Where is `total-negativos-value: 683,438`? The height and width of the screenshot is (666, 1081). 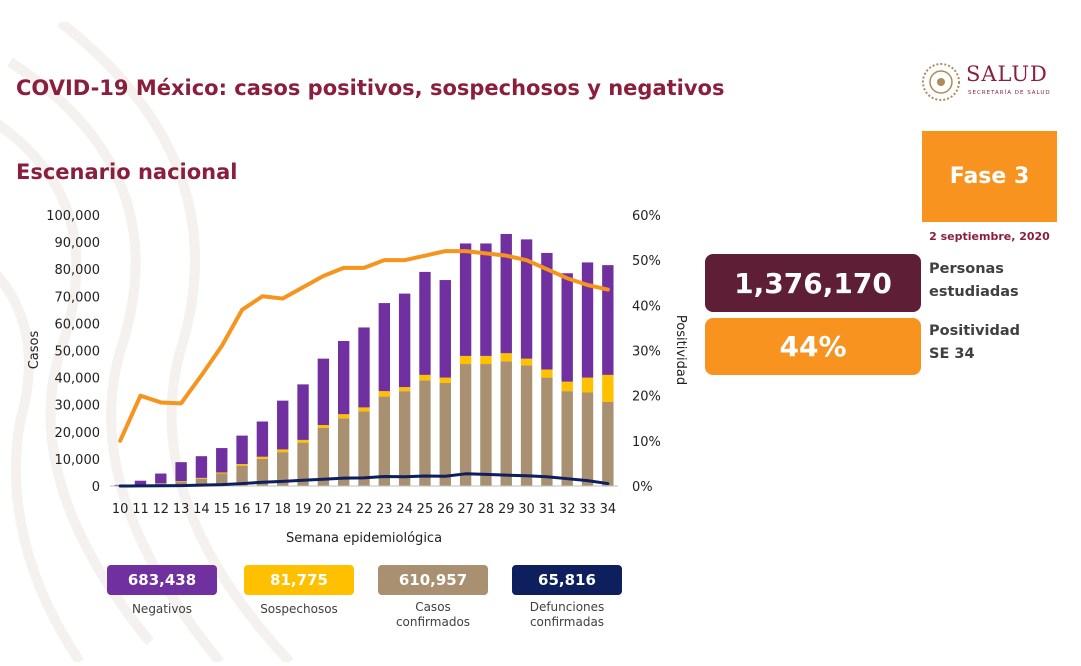 total-negativos-value: 683,438 is located at coordinates (162, 580).